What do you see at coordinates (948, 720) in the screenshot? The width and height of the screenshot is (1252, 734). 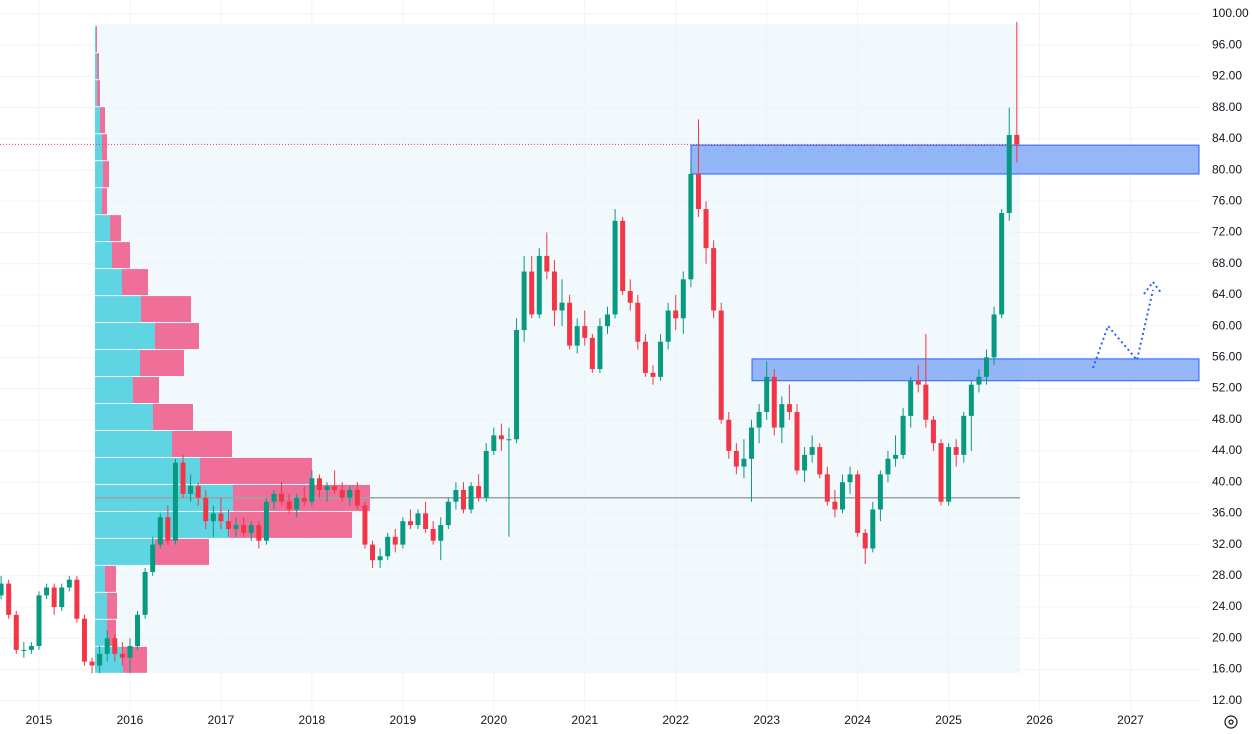 I see `x-tick-label: 2025` at bounding box center [948, 720].